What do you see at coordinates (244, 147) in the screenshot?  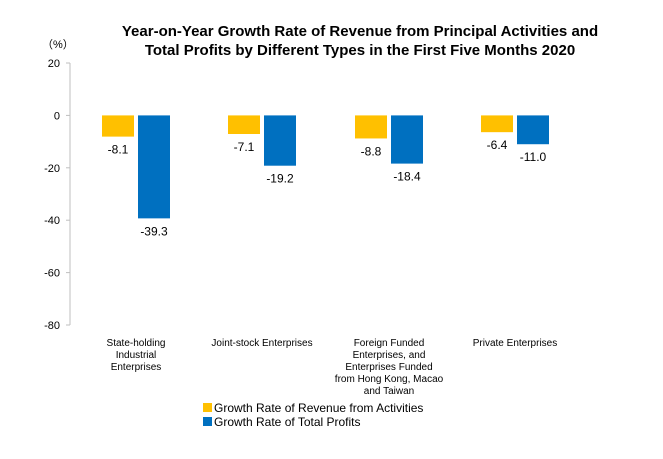 I see `data-label-revenue-1: -7.1` at bounding box center [244, 147].